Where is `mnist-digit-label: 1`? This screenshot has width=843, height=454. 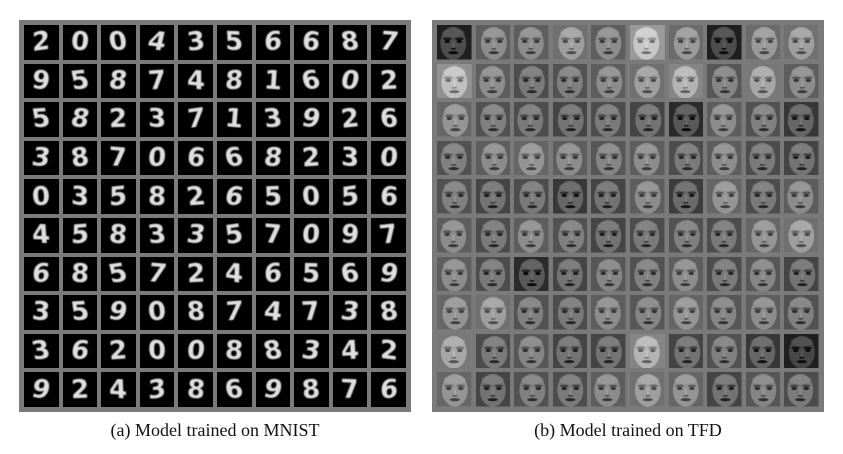
mnist-digit-label: 1 is located at coordinates (234, 119).